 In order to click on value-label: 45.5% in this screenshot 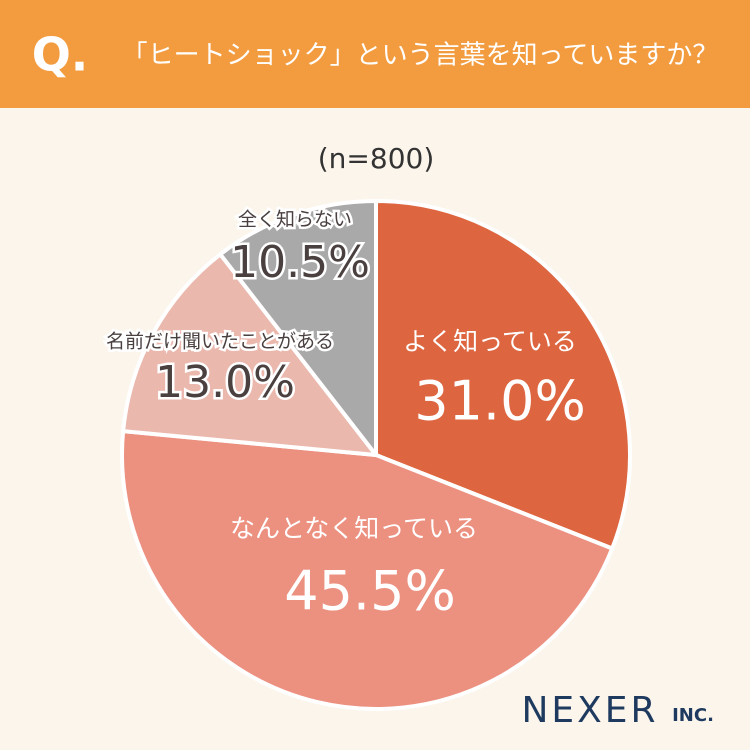, I will do `click(370, 591)`.